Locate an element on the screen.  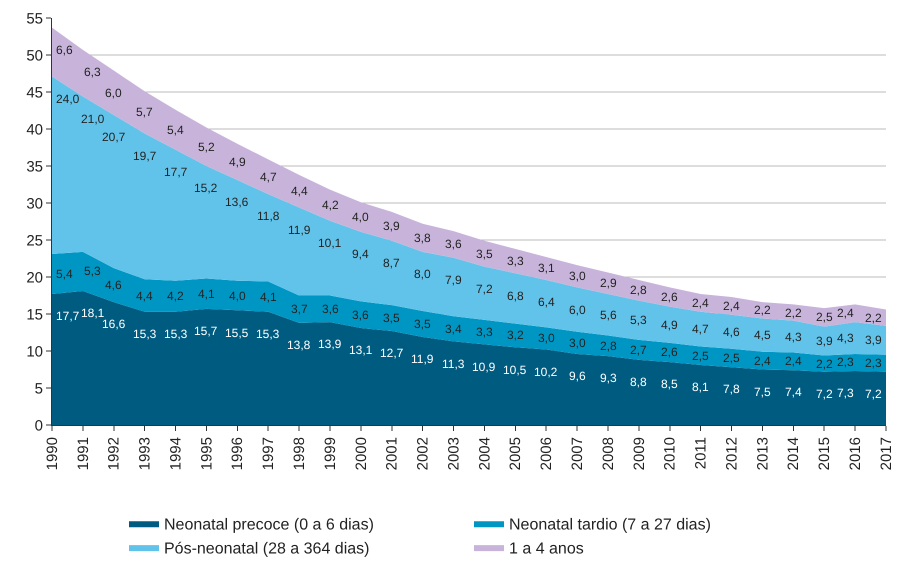
data-label: 5,6 is located at coordinates (609, 315).